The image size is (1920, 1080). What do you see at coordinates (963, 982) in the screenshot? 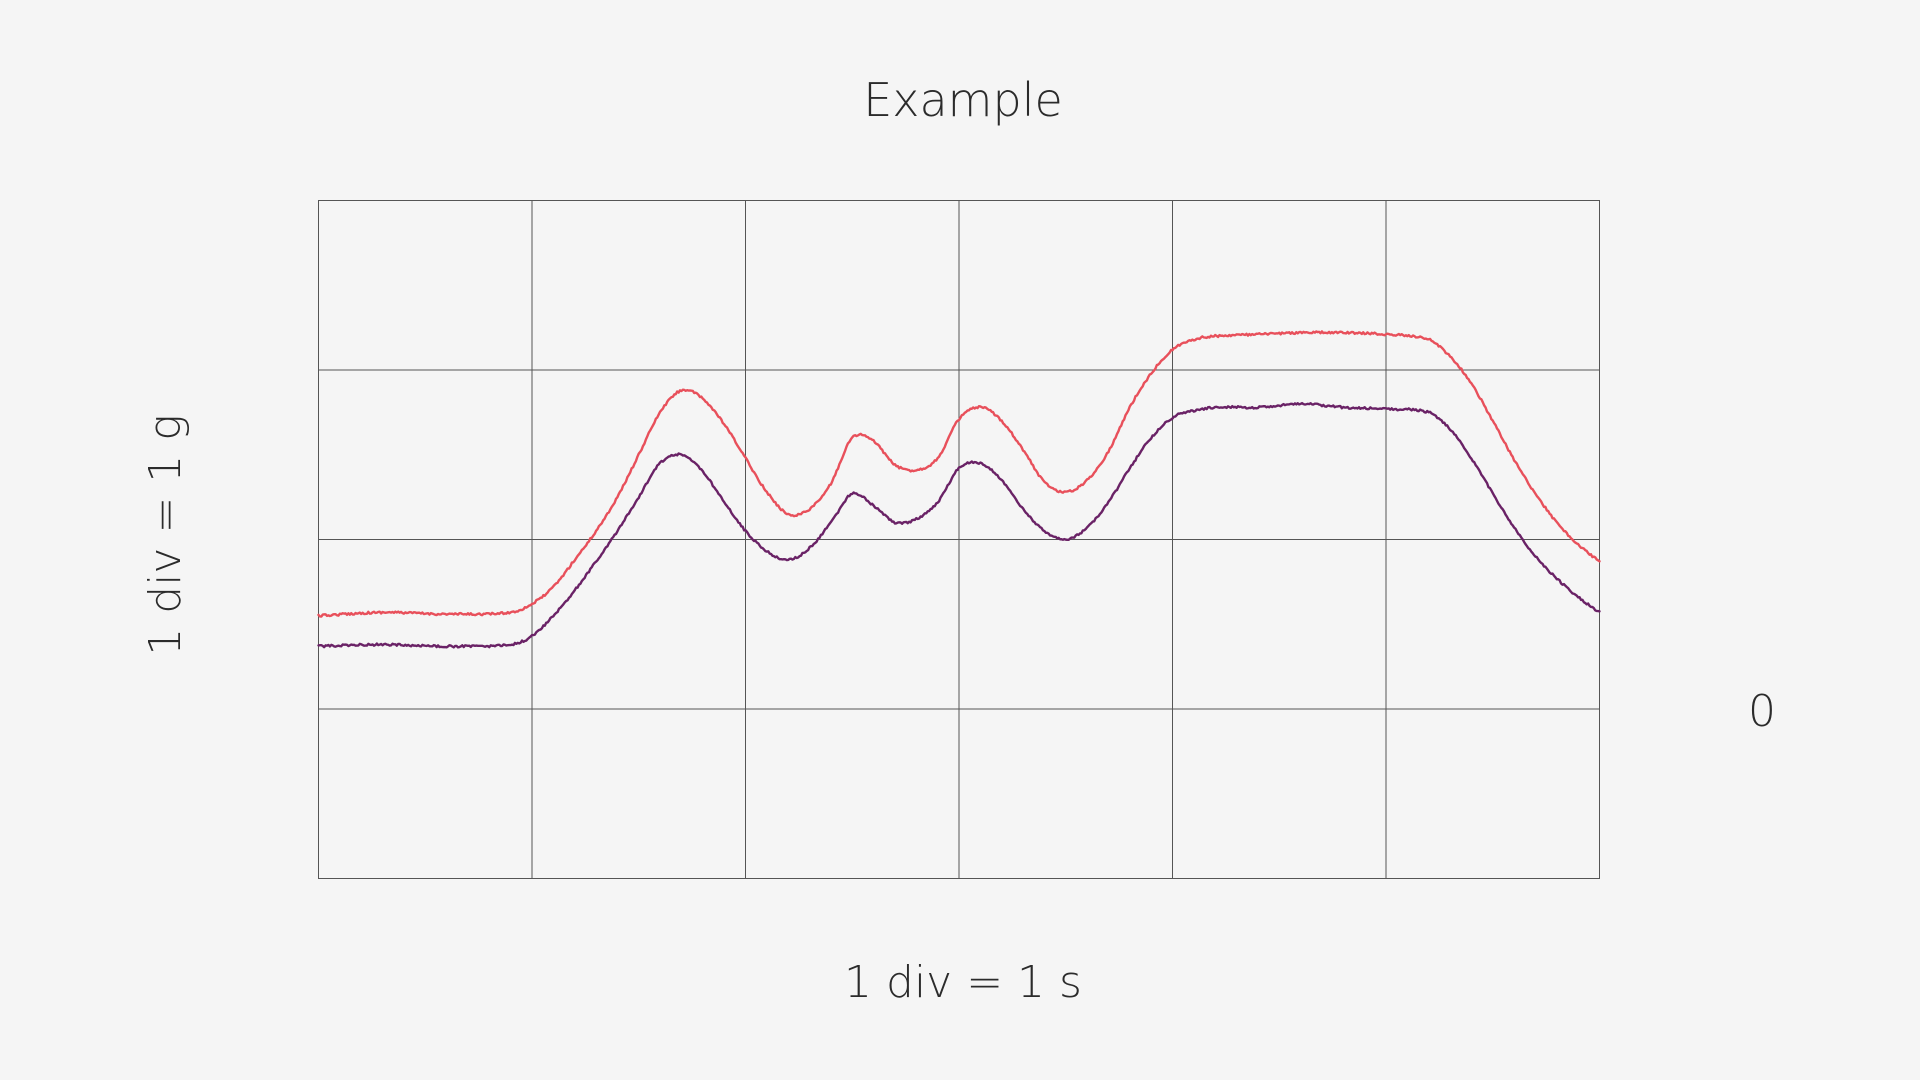
I see `x-axis-label: 1 div = 1 s` at bounding box center [963, 982].